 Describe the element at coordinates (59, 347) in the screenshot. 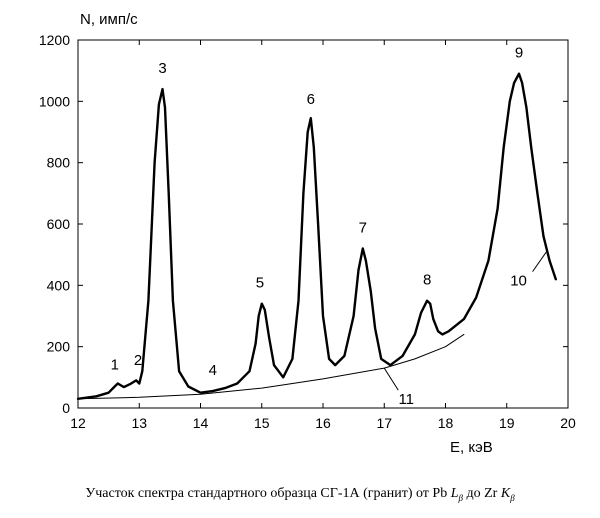

I see `y-tick-label: 200` at that location.